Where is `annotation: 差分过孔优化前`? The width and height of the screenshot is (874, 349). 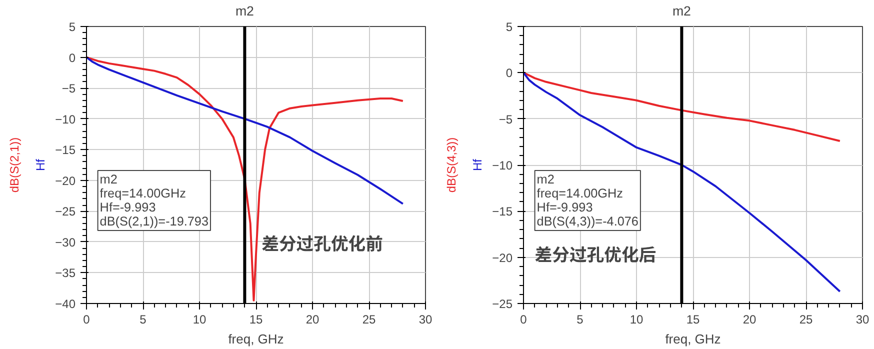
annotation: 差分过孔优化前 is located at coordinates (322, 243).